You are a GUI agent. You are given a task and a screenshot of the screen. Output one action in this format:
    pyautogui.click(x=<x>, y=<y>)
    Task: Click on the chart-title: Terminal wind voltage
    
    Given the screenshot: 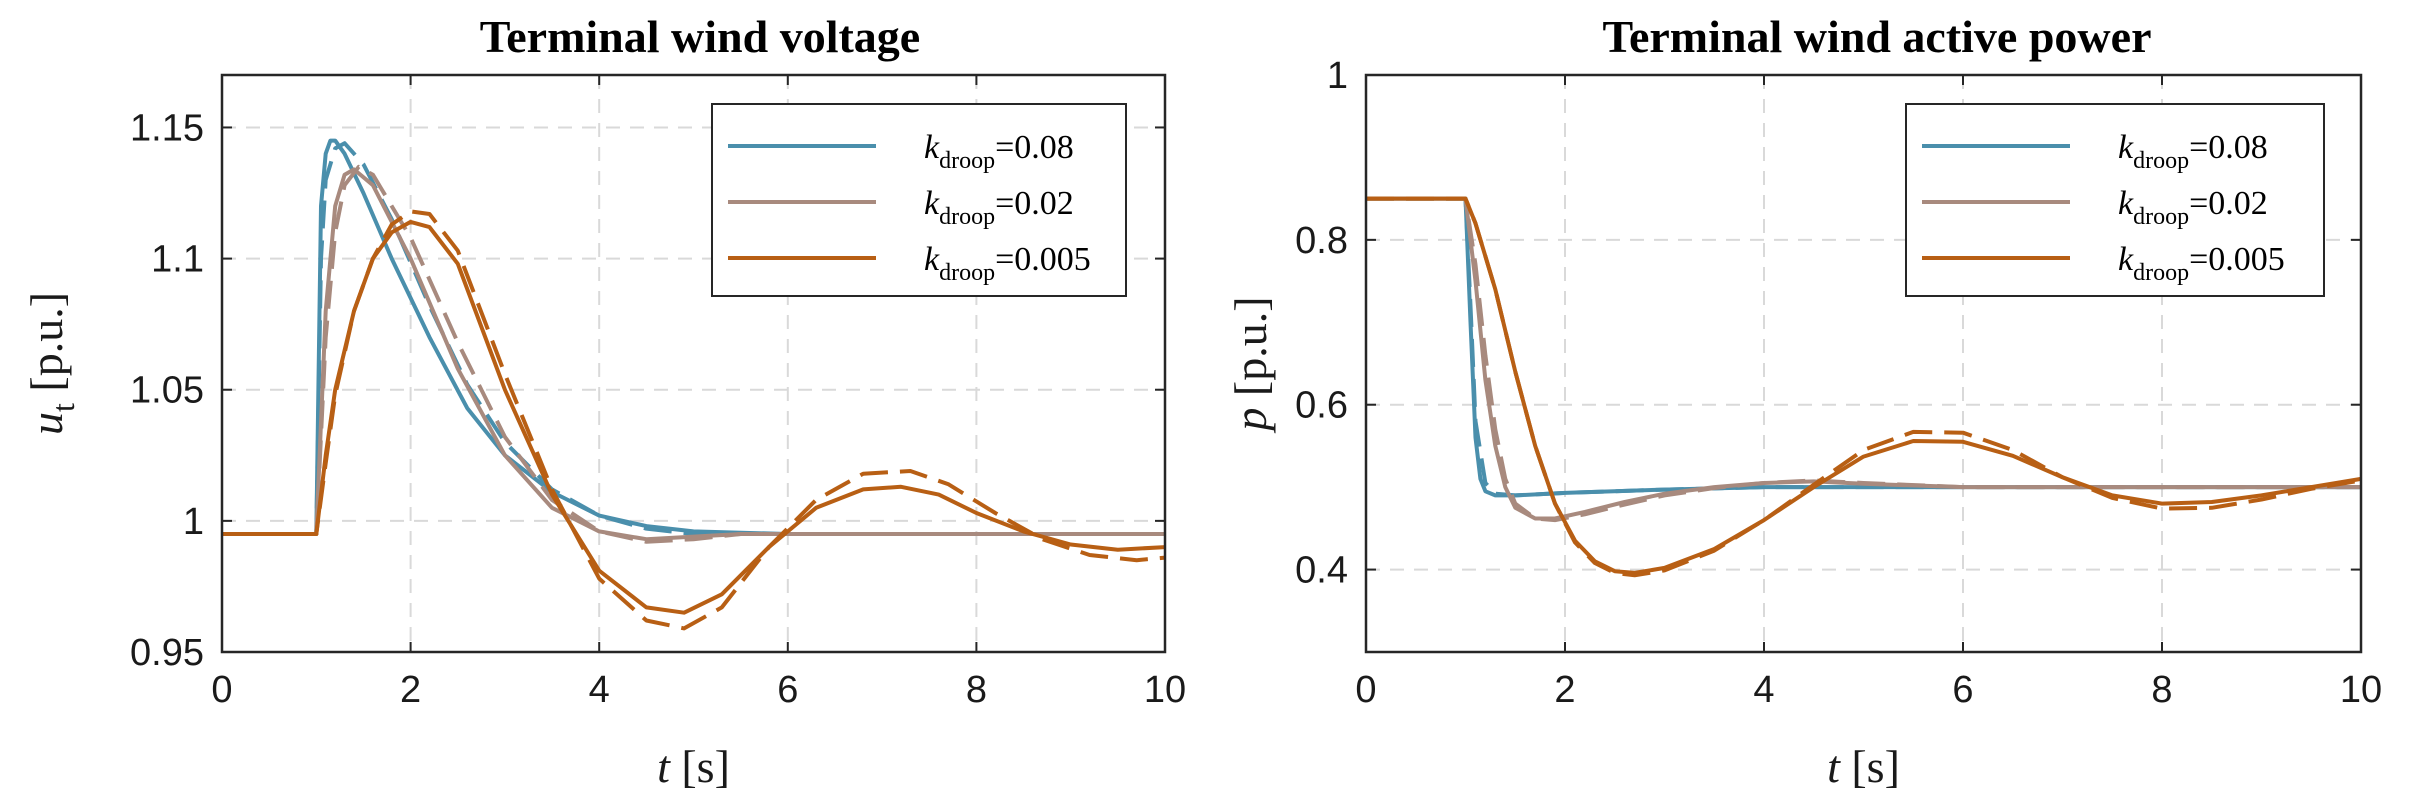 What is the action you would take?
    pyautogui.click(x=700, y=36)
    